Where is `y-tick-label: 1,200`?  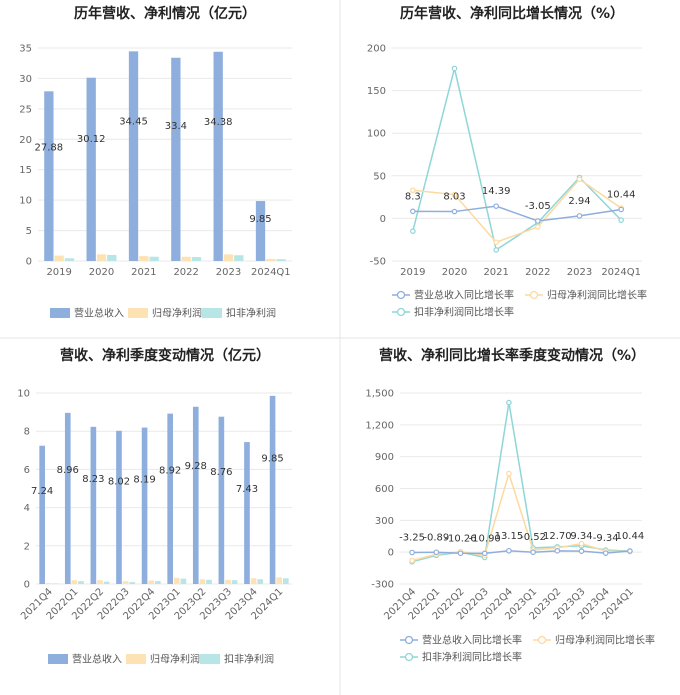 y-tick-label: 1,200 is located at coordinates (379, 425).